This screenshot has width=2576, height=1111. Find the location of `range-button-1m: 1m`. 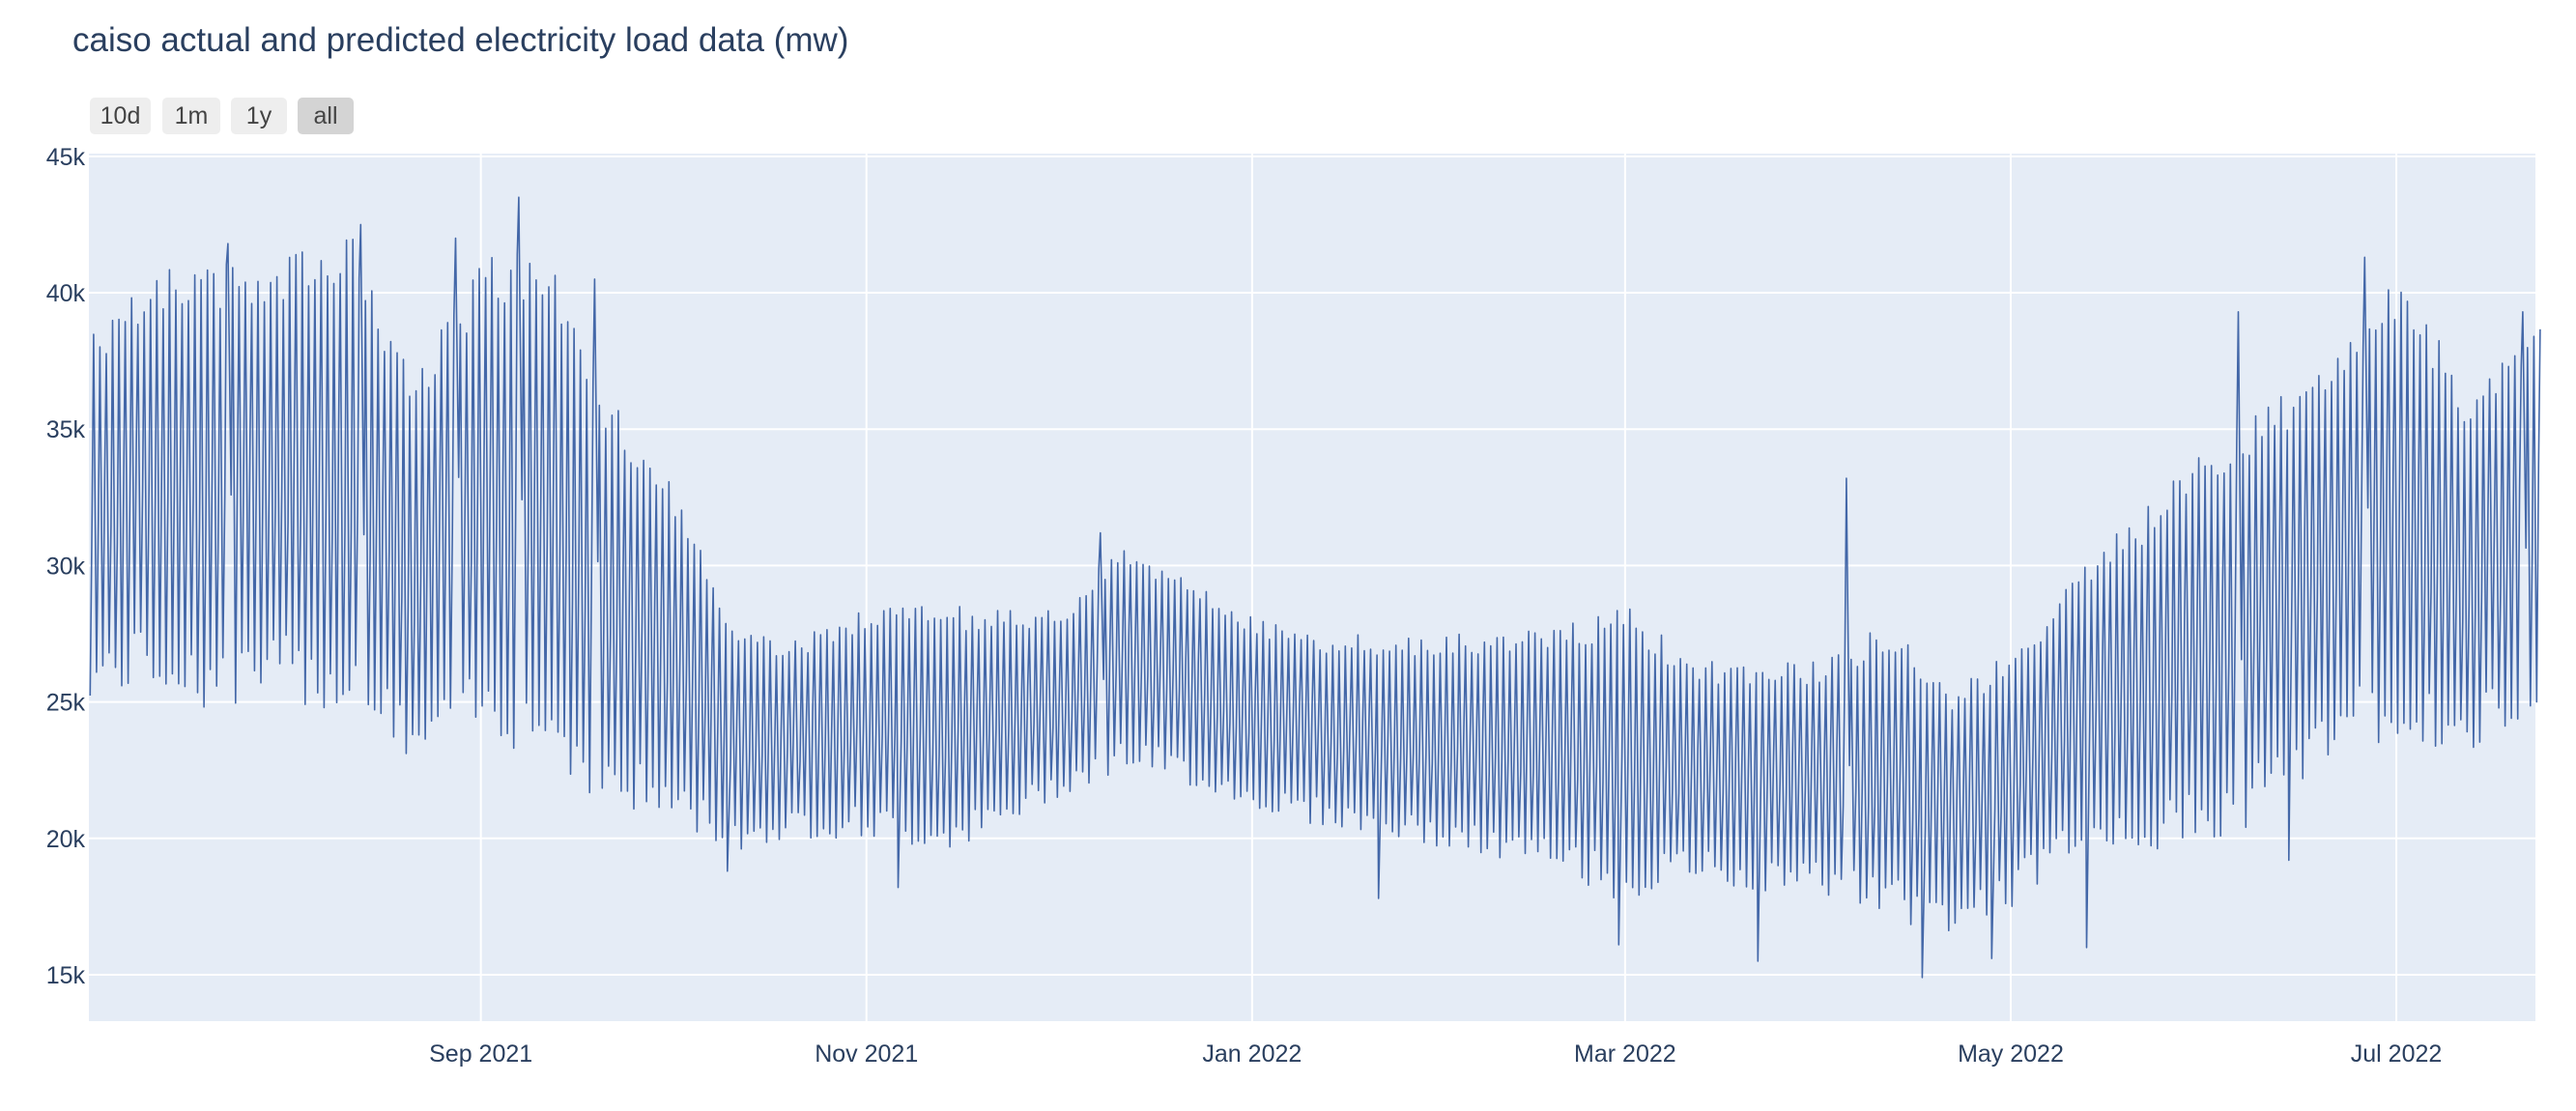

range-button-1m: 1m is located at coordinates (191, 116).